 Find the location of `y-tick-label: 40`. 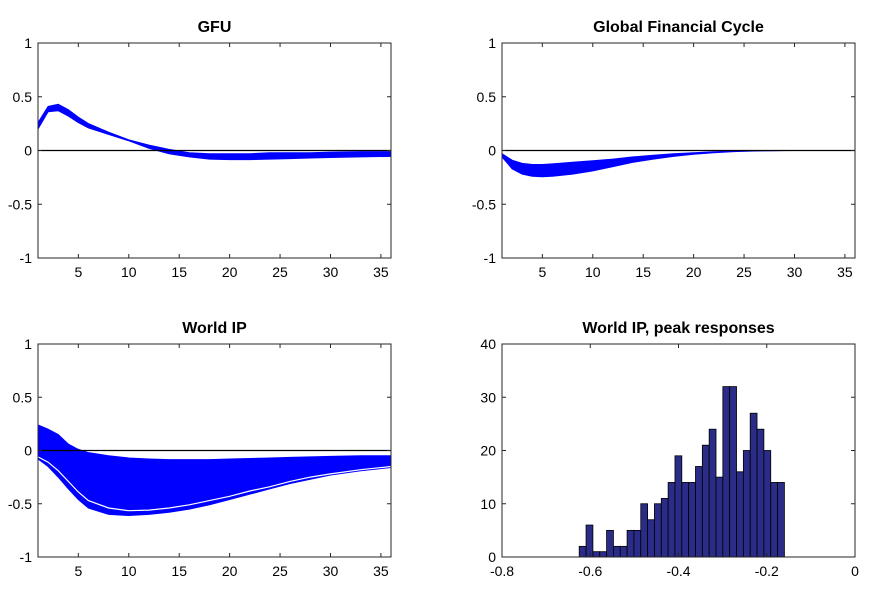

y-tick-label: 40 is located at coordinates (488, 344).